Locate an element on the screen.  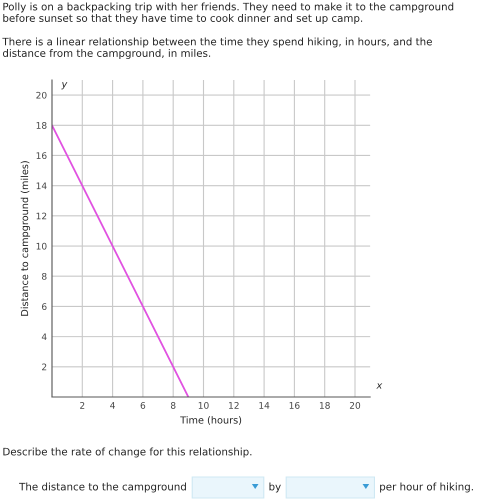
text: x is located at coordinates (379, 386).